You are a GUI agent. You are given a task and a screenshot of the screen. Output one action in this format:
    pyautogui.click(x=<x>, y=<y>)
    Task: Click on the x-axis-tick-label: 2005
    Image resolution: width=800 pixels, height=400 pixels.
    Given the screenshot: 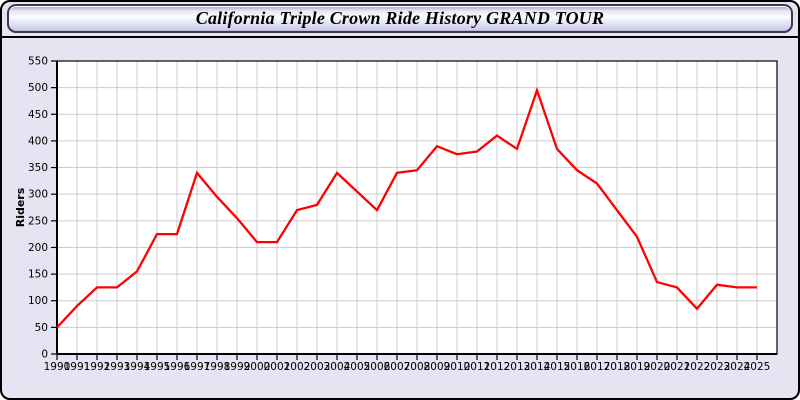 What is the action you would take?
    pyautogui.click(x=357, y=367)
    